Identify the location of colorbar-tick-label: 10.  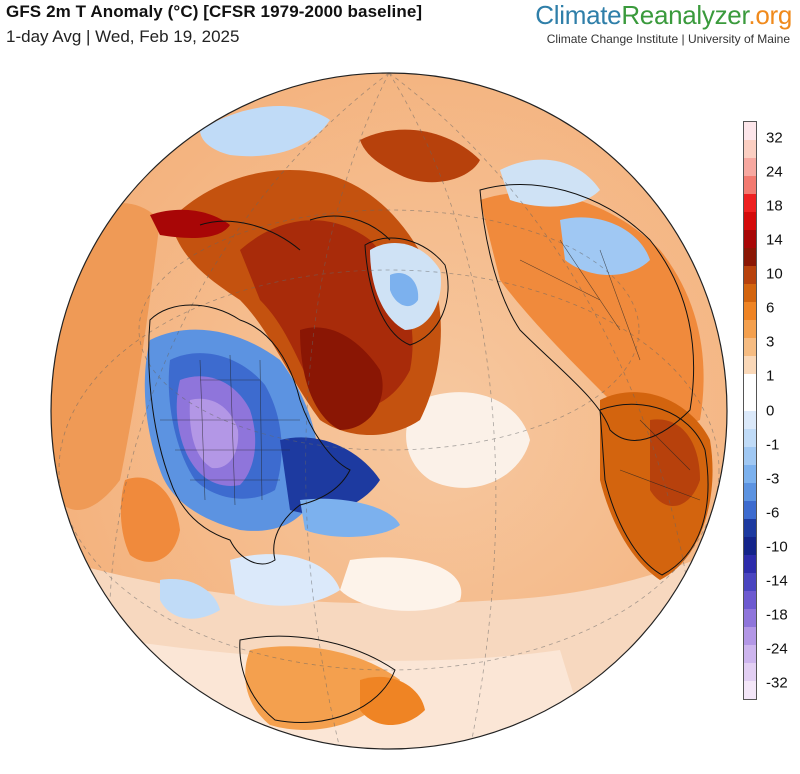
(774, 274).